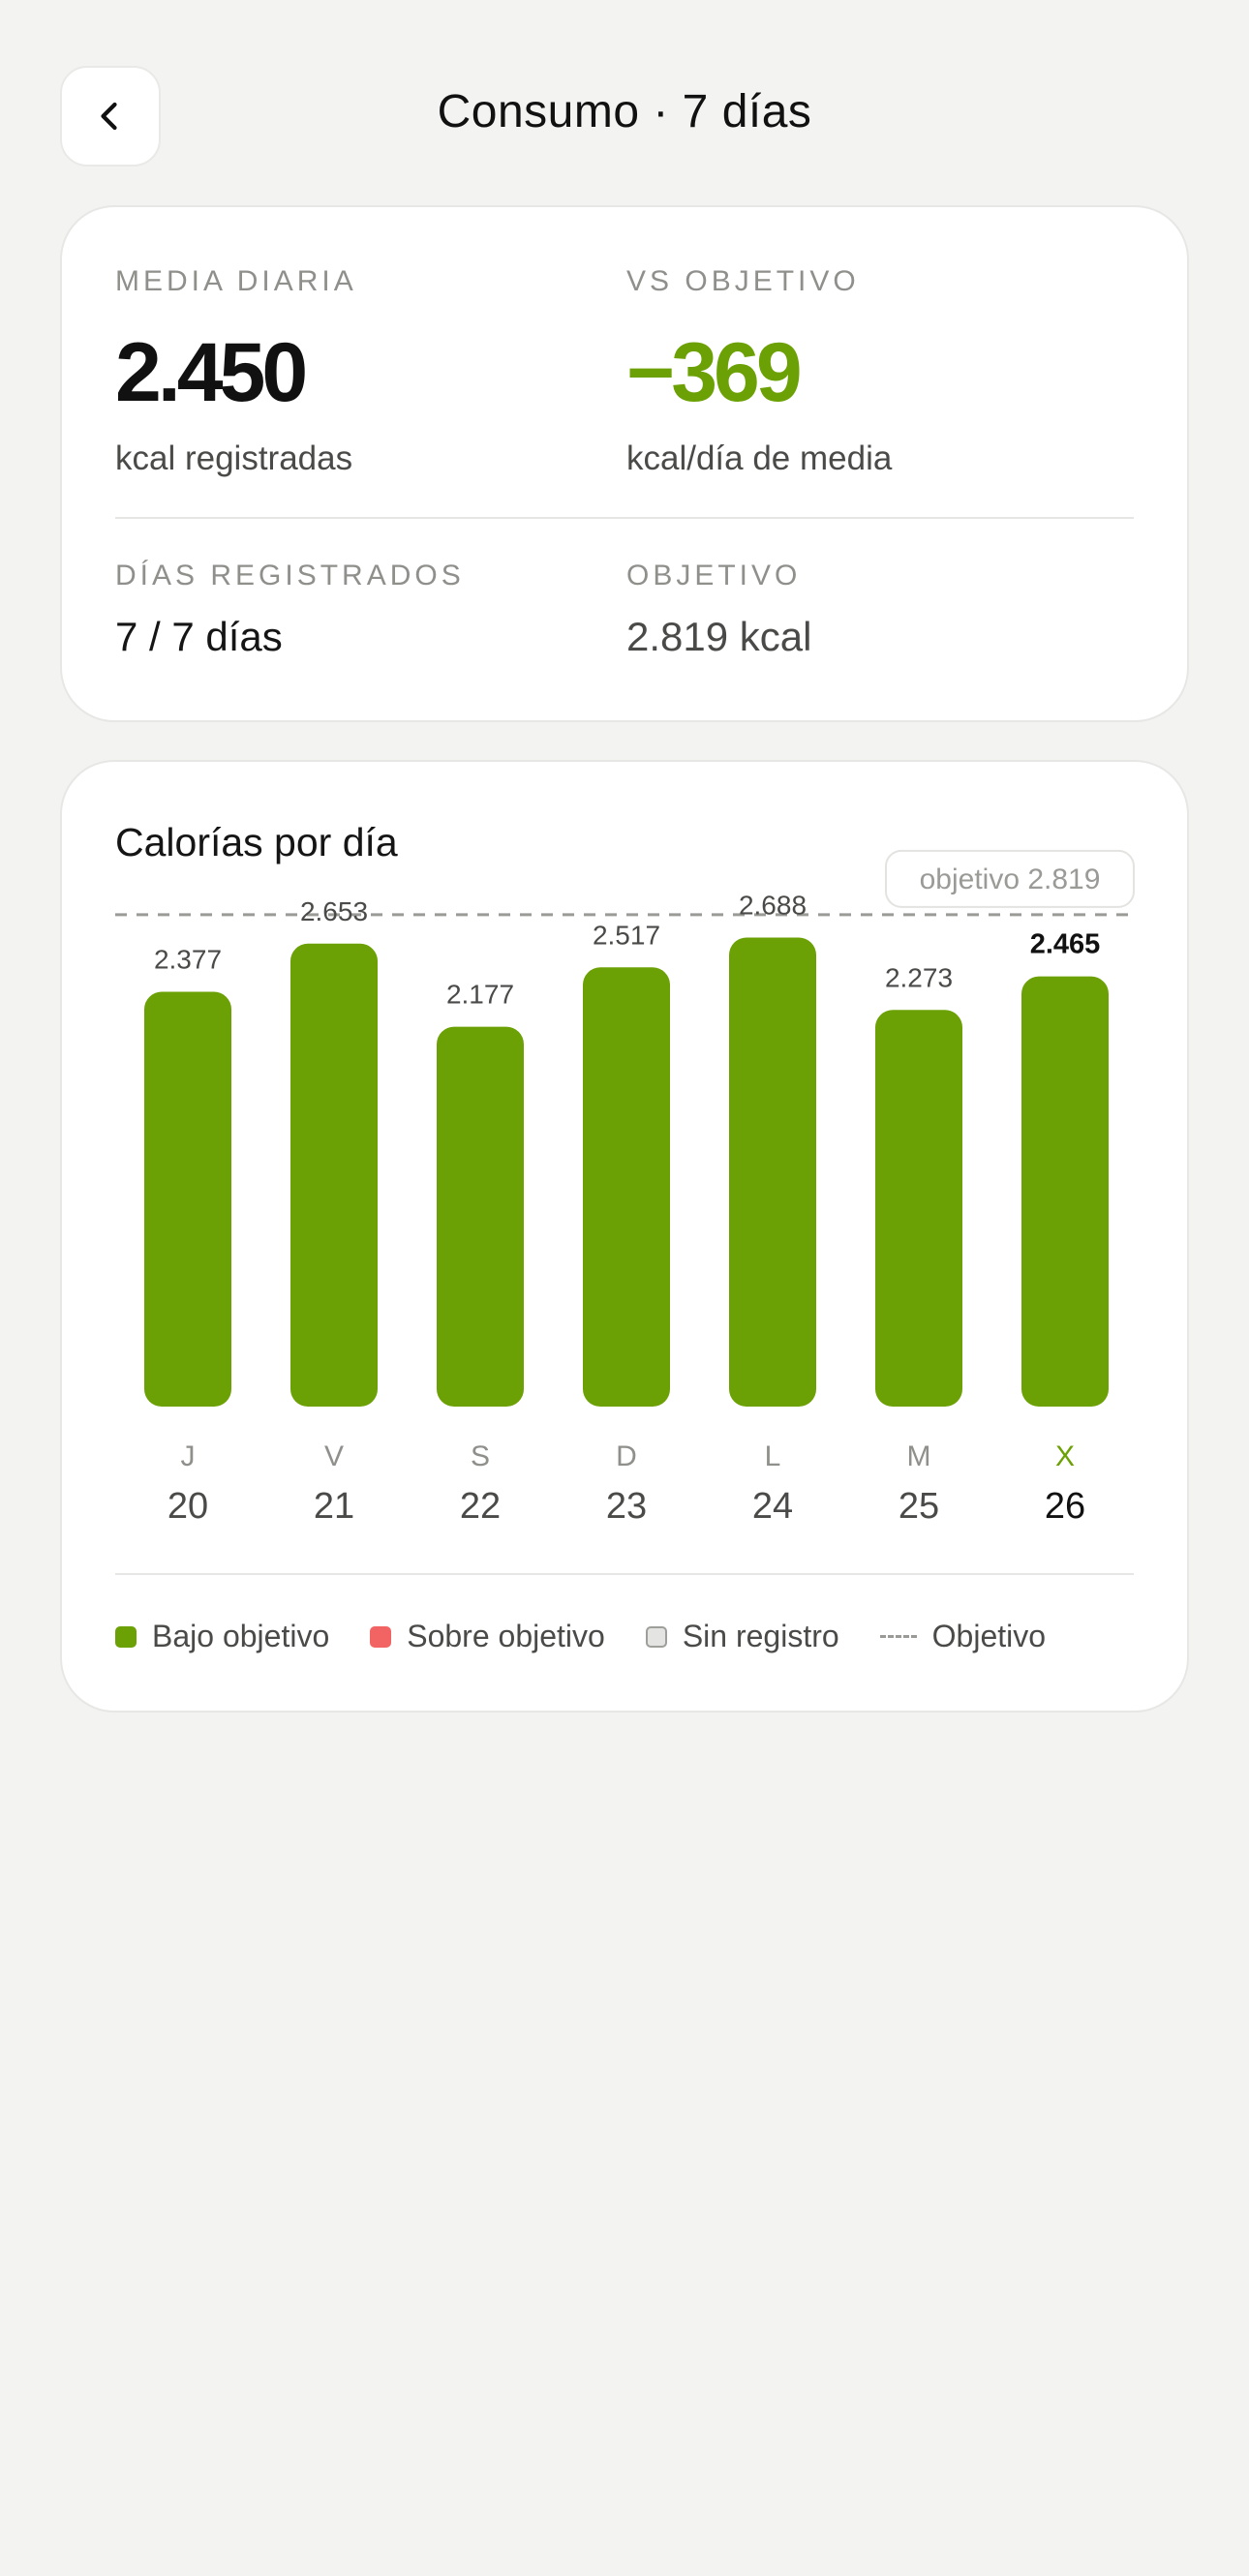 Image resolution: width=1249 pixels, height=2576 pixels. I want to click on day-number-label: 25, so click(919, 1507).